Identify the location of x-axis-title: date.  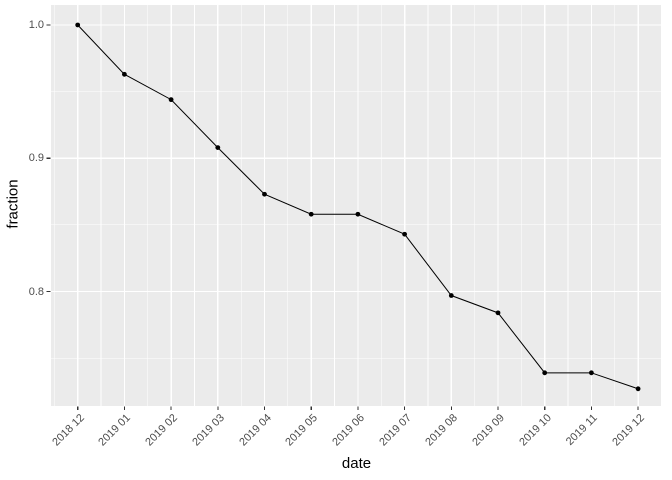
(356, 463).